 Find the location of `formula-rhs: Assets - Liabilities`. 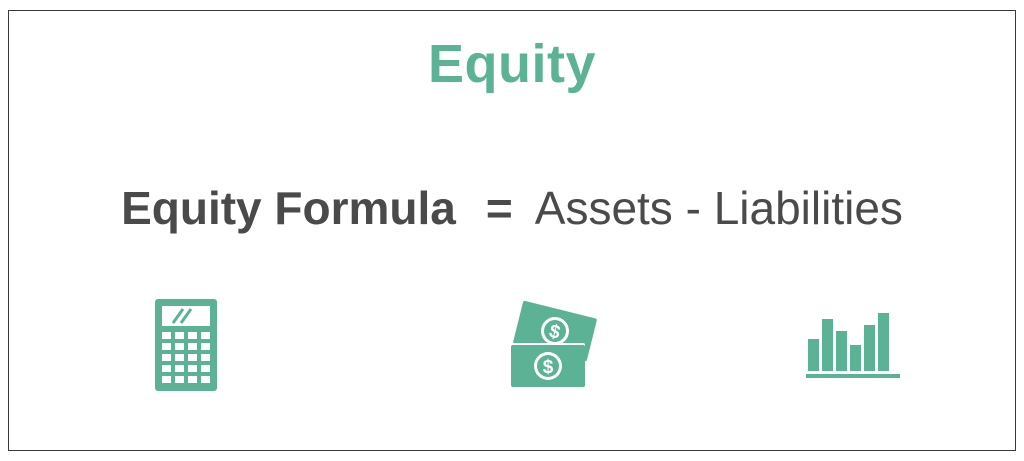

formula-rhs: Assets - Liabilities is located at coordinates (718, 208).